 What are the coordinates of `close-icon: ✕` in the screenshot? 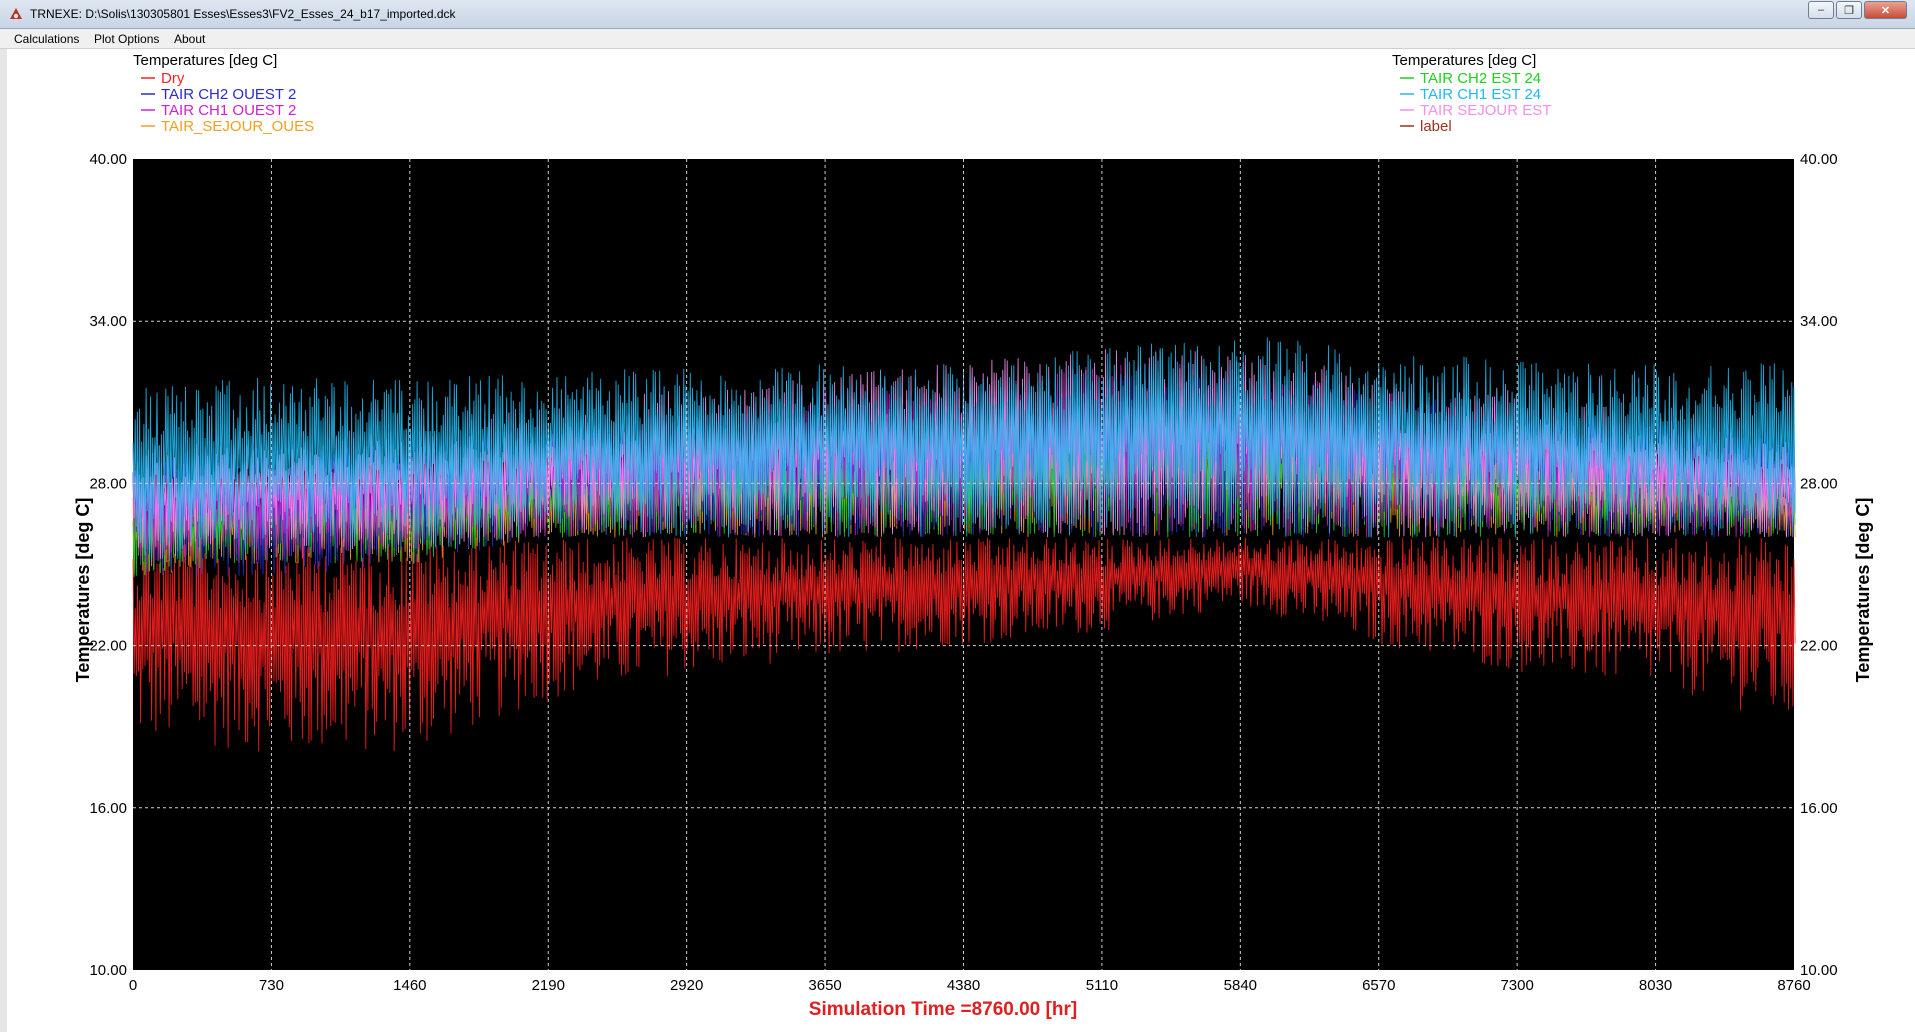 It's located at (1885, 10).